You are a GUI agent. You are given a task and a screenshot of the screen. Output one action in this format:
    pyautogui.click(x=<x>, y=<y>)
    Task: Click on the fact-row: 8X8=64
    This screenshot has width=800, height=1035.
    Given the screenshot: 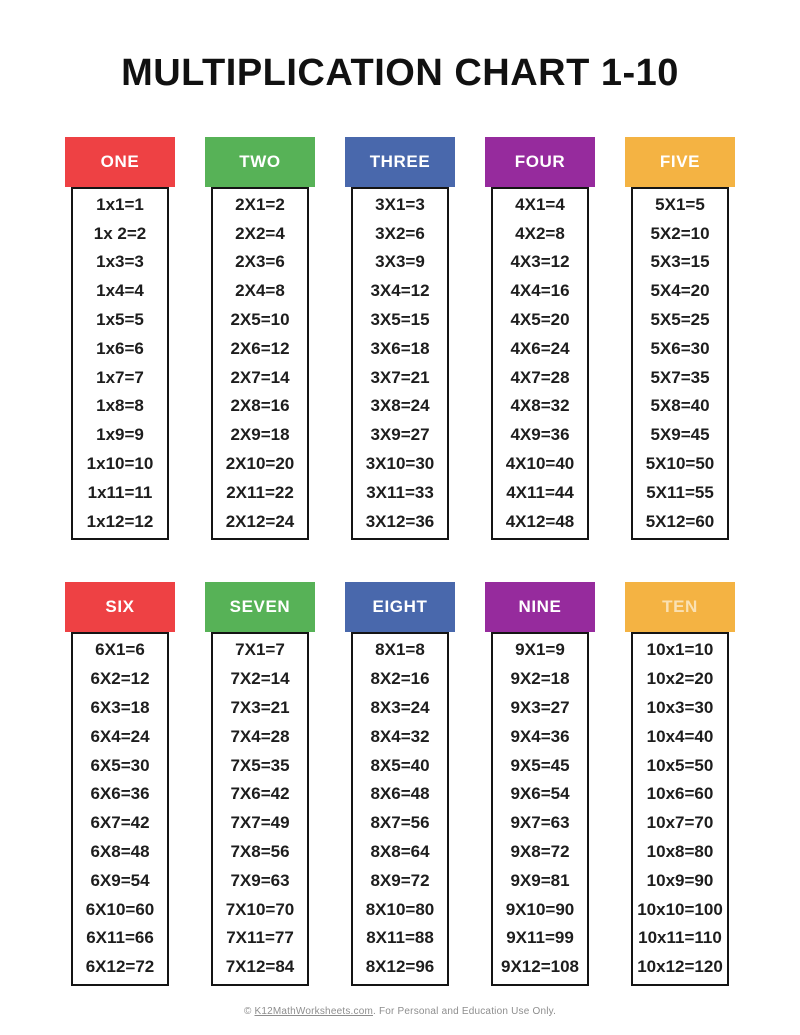 What is the action you would take?
    pyautogui.click(x=400, y=852)
    